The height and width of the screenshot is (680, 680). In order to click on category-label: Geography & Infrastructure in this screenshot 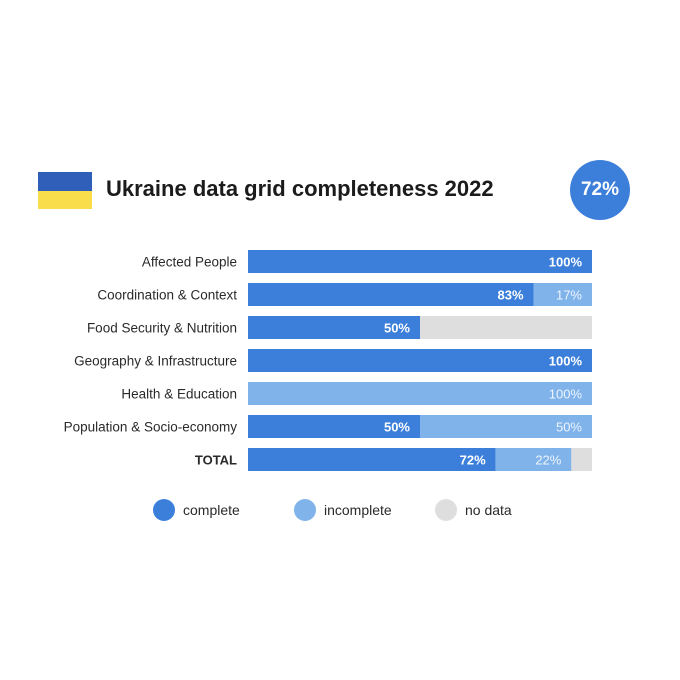, I will do `click(155, 361)`.